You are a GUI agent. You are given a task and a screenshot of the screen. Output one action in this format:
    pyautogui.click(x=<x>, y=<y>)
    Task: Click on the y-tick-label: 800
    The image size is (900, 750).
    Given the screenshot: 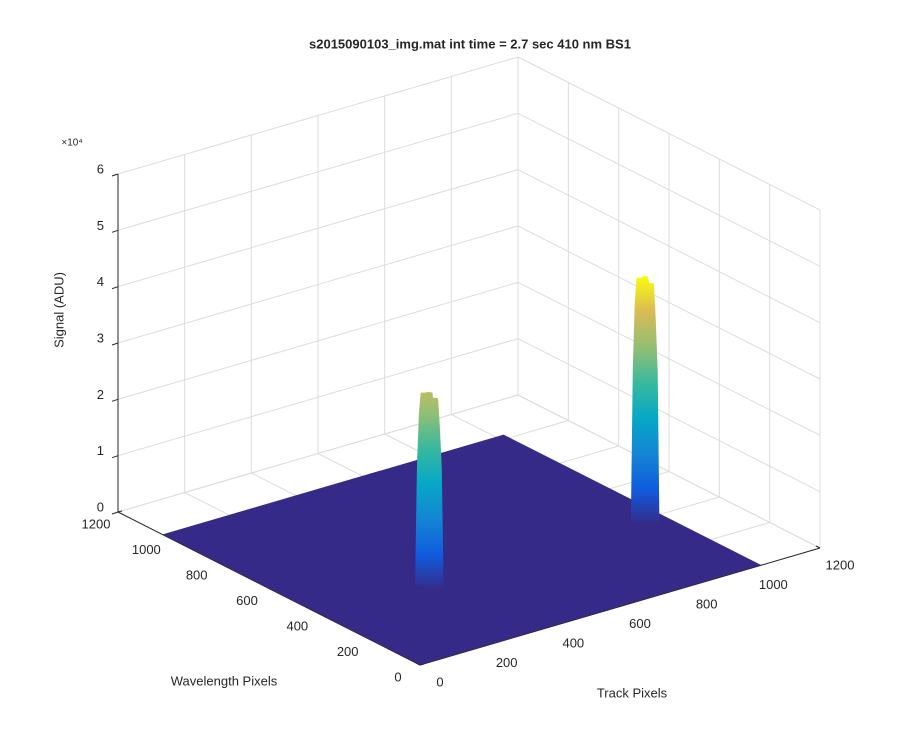 What is the action you would take?
    pyautogui.click(x=197, y=574)
    